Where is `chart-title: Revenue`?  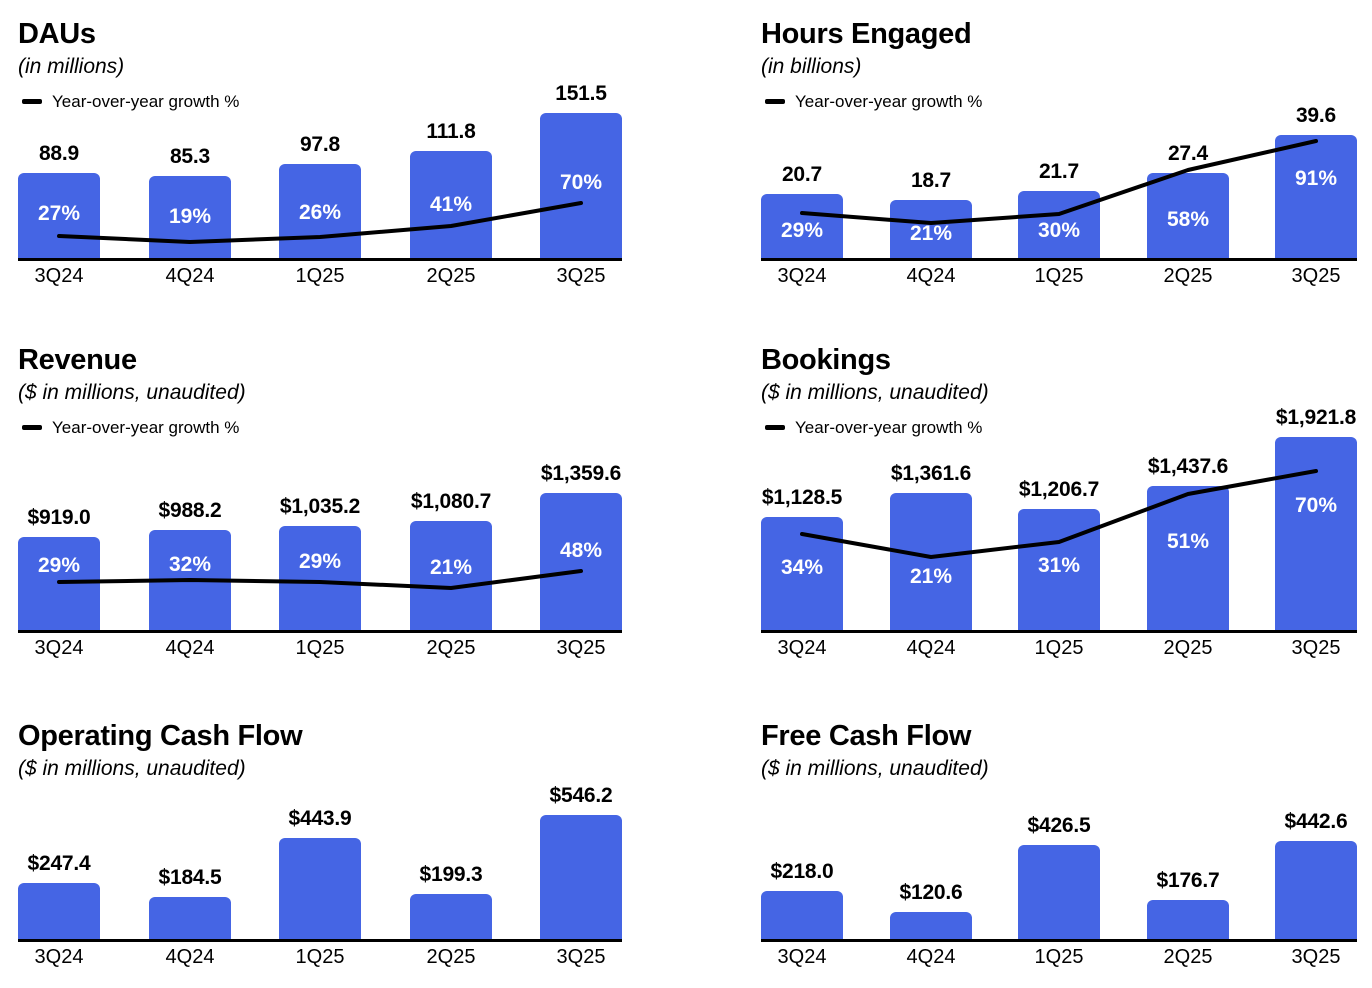
chart-title: Revenue is located at coordinates (77, 360).